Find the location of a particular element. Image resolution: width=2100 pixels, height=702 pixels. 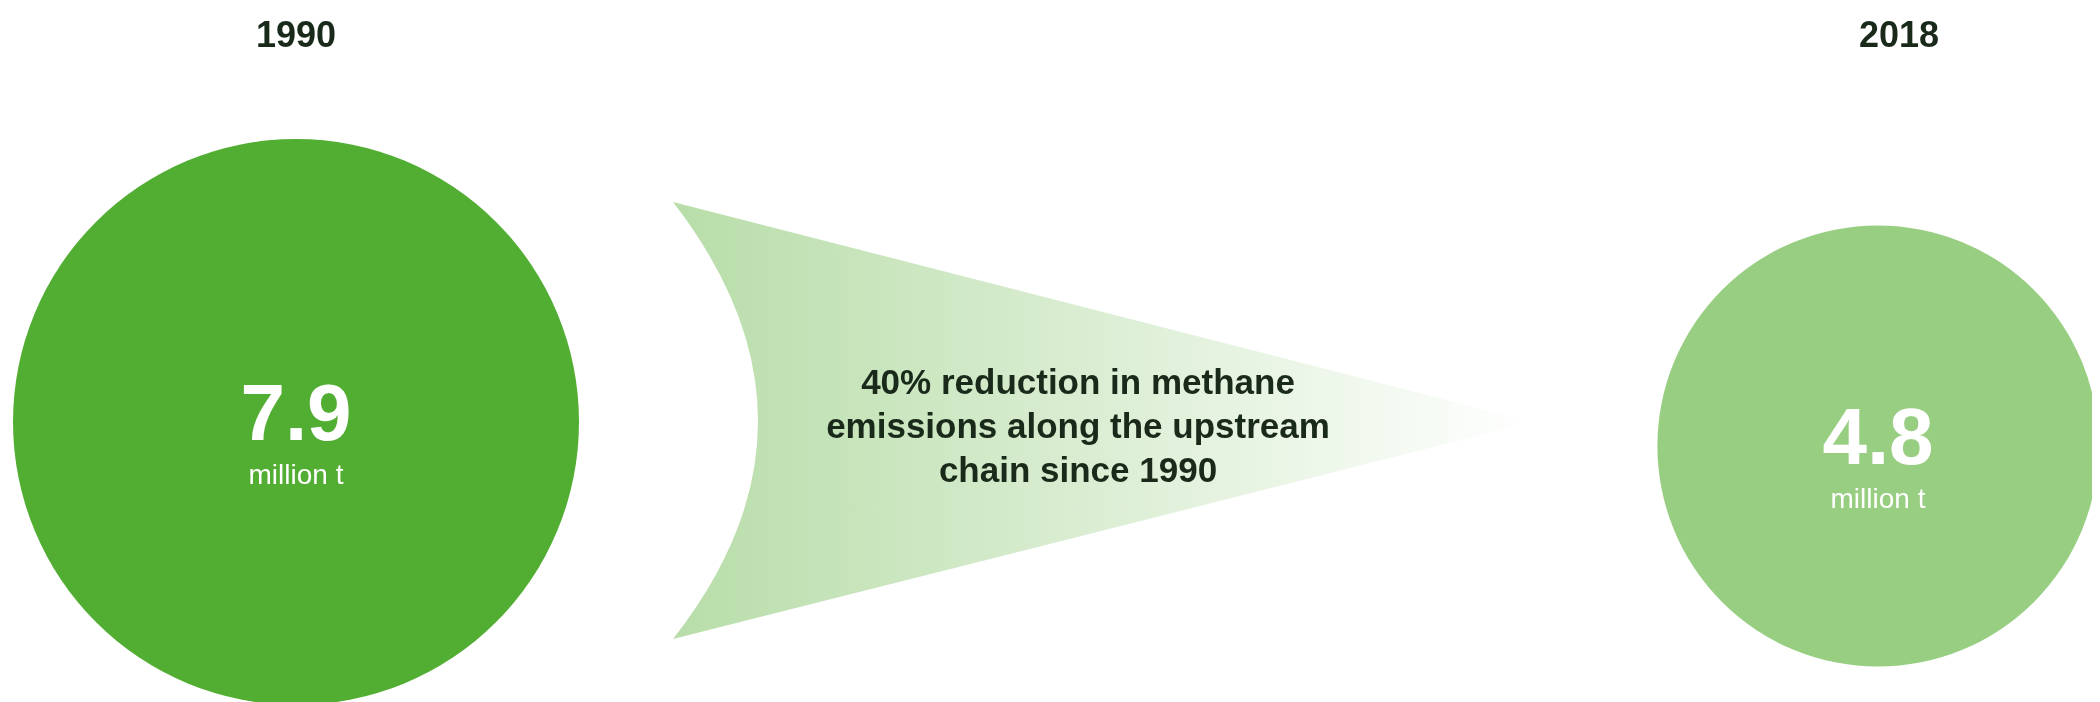

category-label: 2018 is located at coordinates (1899, 35).